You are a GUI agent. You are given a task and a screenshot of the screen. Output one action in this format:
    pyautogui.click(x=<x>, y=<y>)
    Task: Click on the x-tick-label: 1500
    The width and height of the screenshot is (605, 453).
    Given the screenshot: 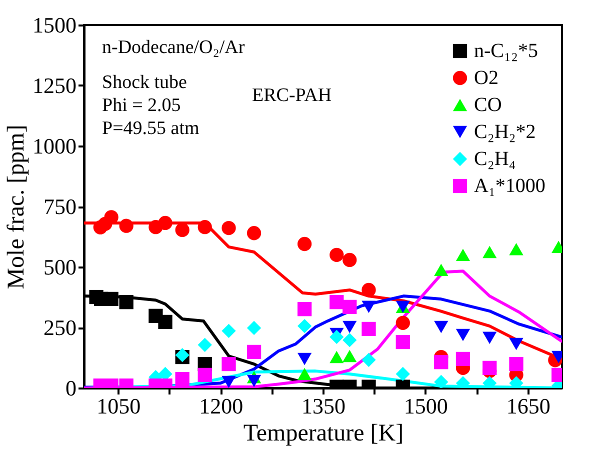 What is the action you would take?
    pyautogui.click(x=426, y=406)
    